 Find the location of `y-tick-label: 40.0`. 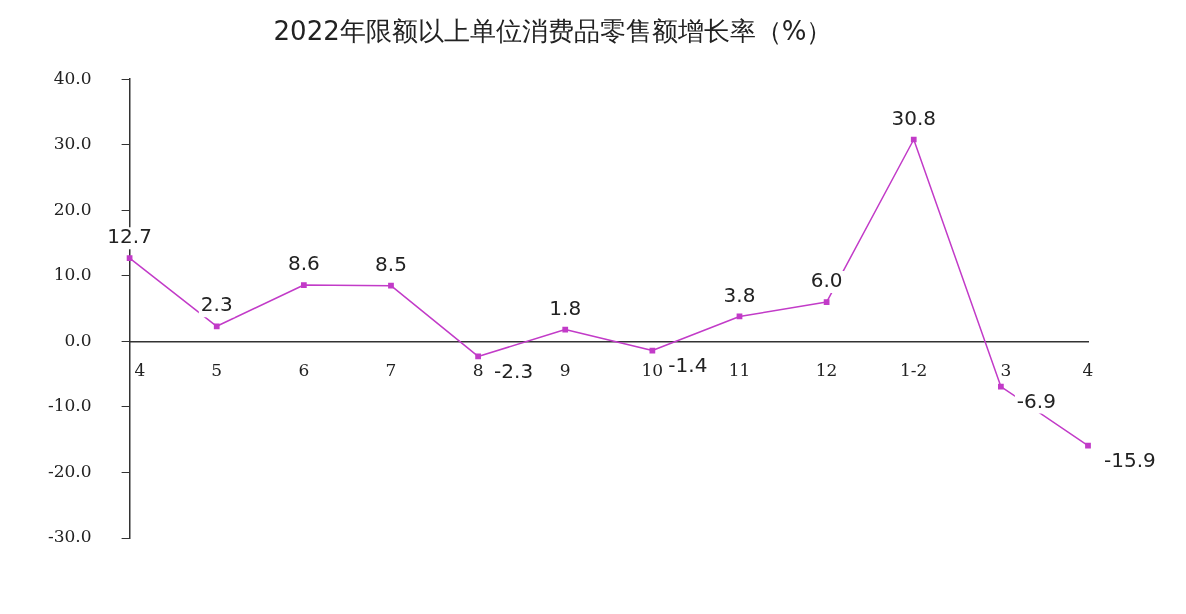

y-tick-label: 40.0 is located at coordinates (72, 77).